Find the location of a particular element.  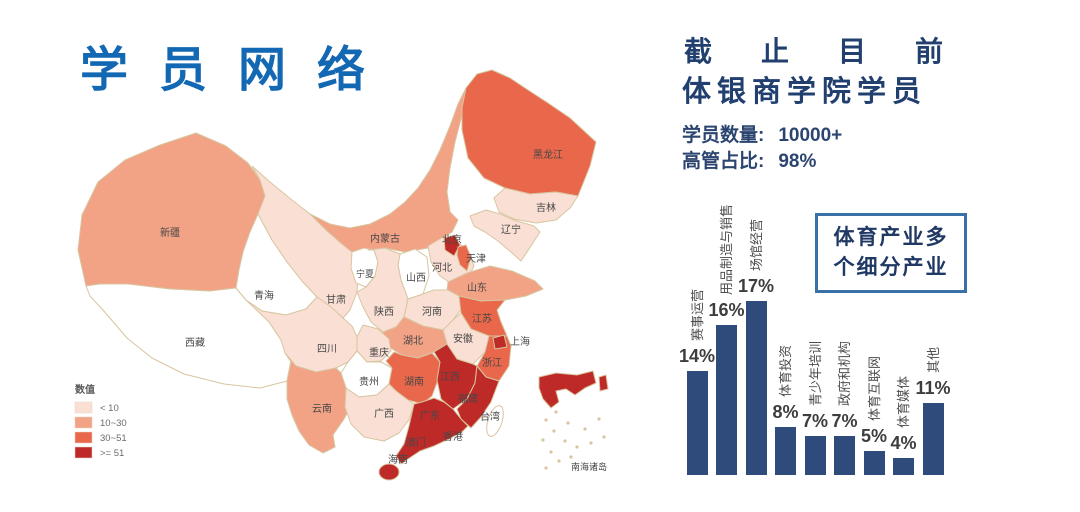

province-shape-jilin is located at coordinates (536, 205).